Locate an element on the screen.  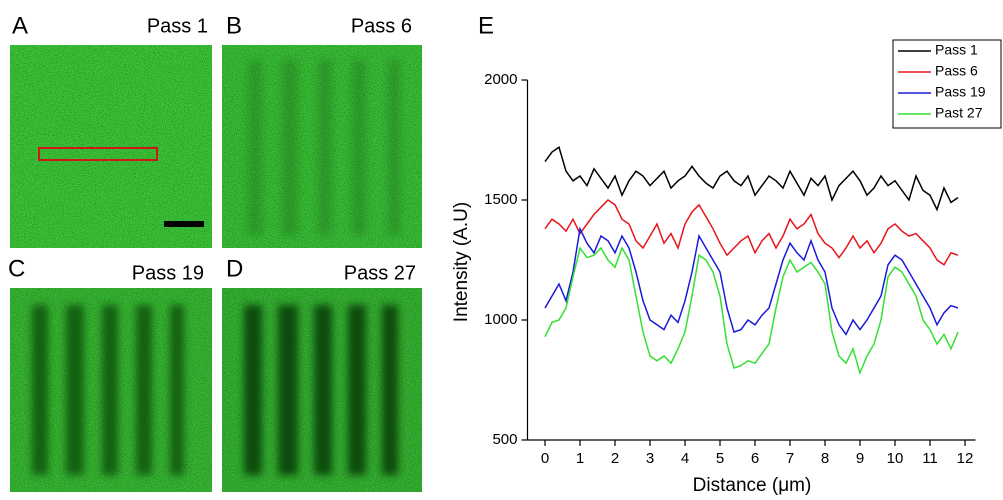
x-tick-label: 7 is located at coordinates (790, 458).